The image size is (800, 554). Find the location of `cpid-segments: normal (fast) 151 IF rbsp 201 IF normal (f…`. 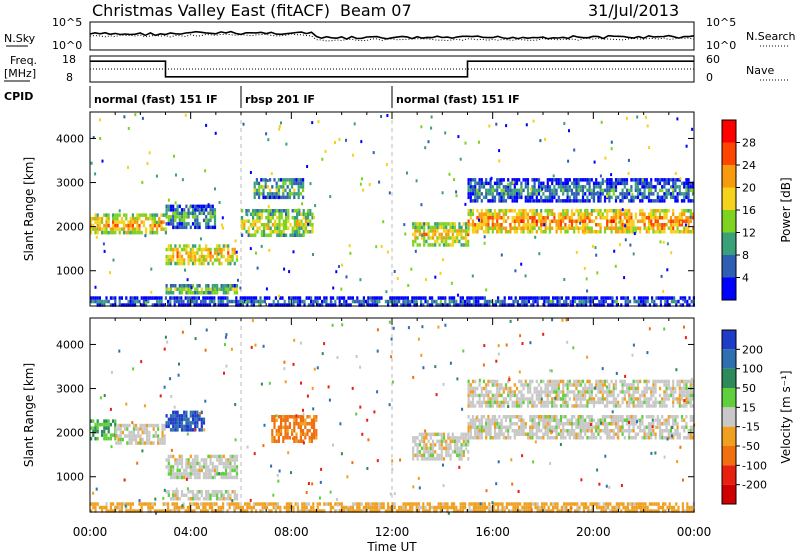

cpid-segments: normal (fast) 151 IF rbsp 201 IF normal (f… is located at coordinates (304, 97).